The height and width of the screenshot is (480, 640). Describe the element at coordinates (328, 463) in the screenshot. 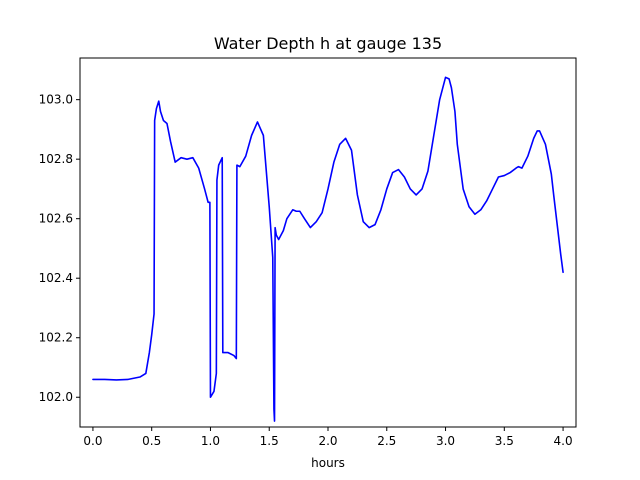

I see `x-axis-label: hours` at that location.